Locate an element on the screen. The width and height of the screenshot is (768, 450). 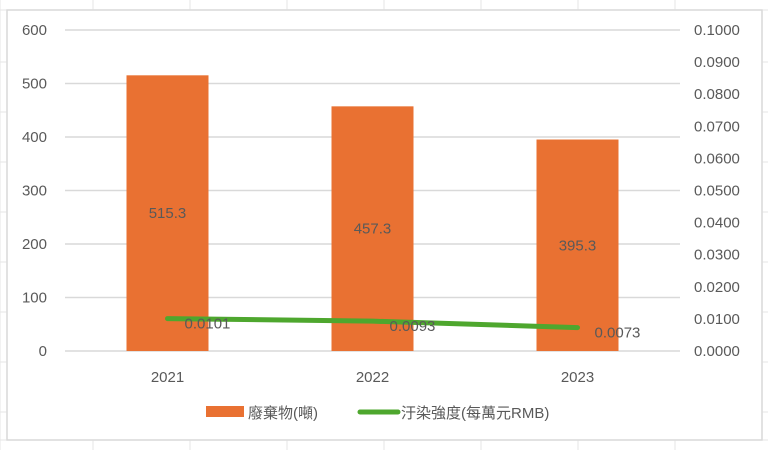
x-axis-tick-label: 2023 is located at coordinates (577, 377).